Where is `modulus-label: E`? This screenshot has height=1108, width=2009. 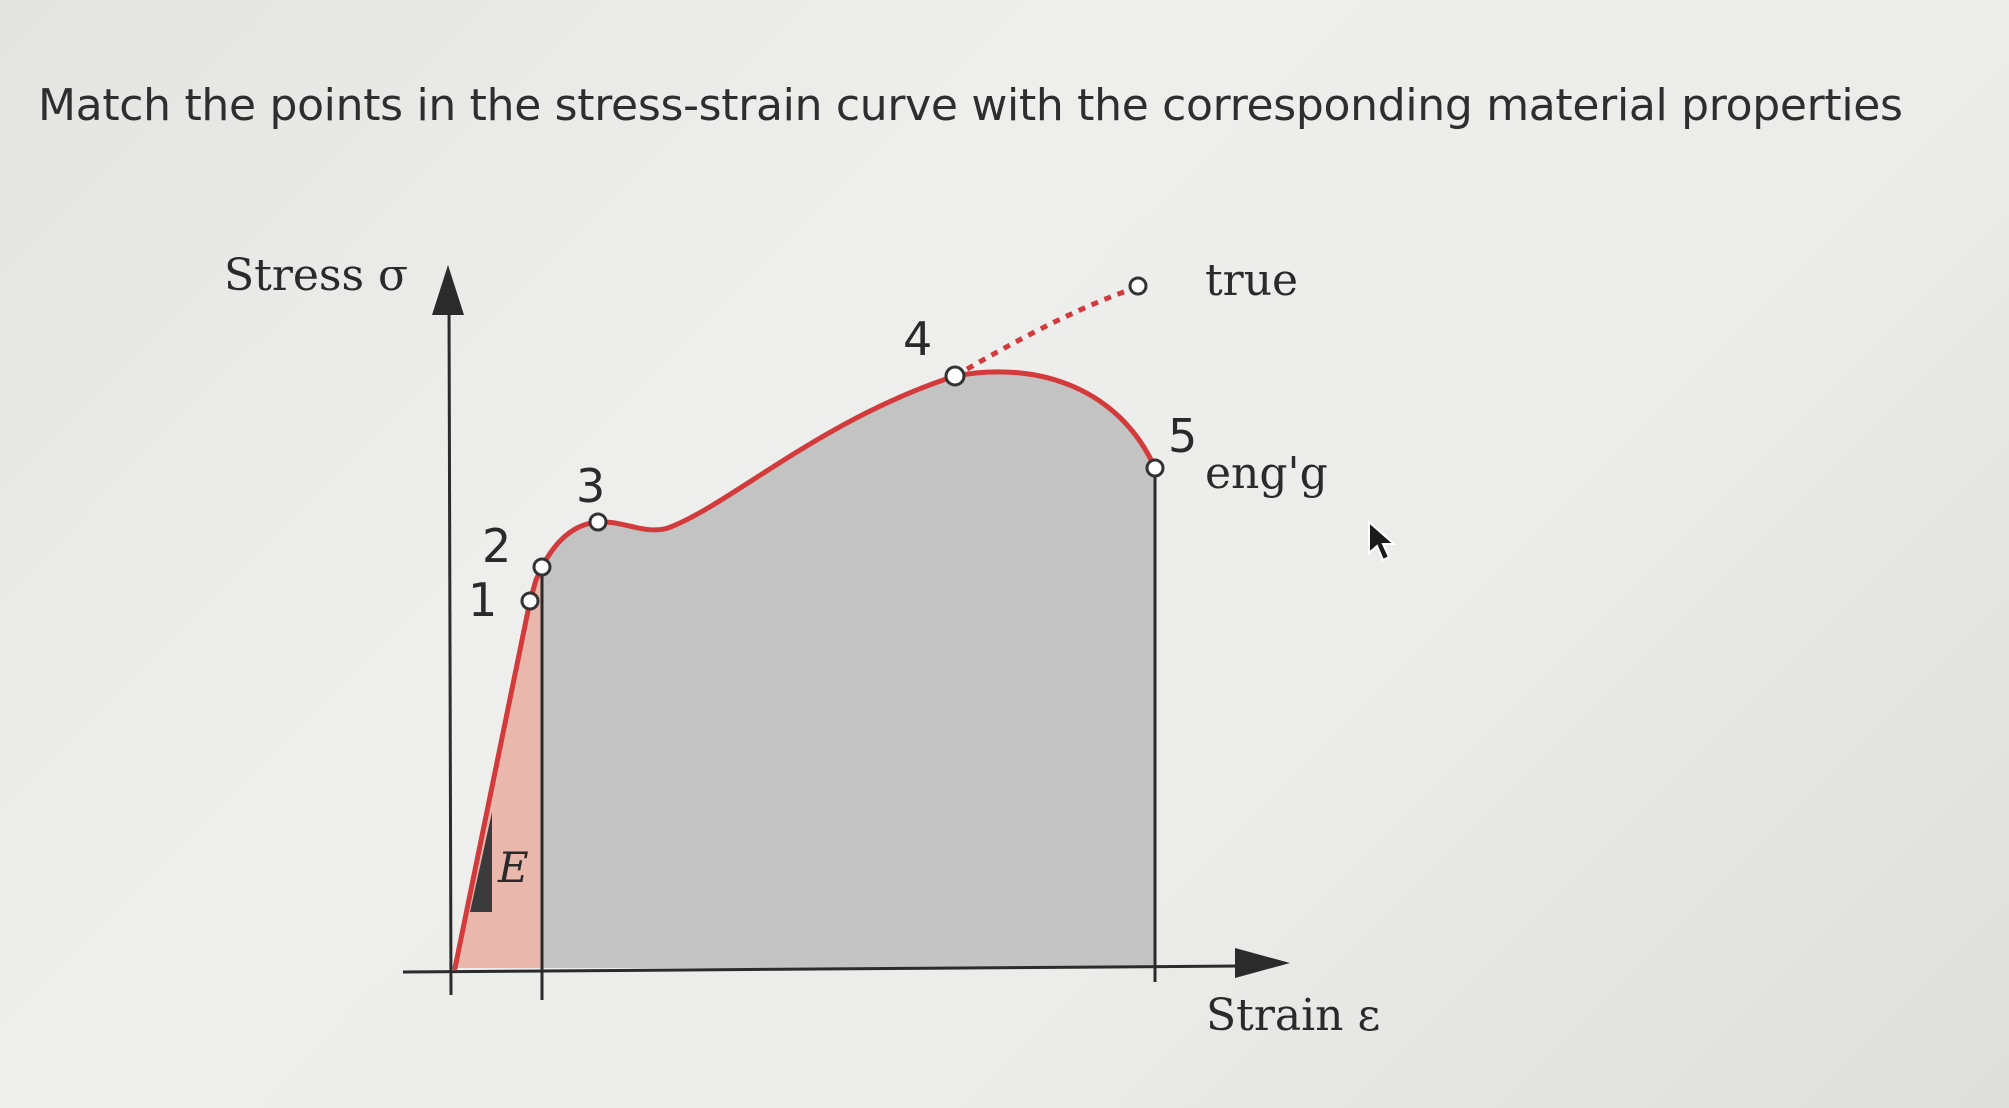
modulus-label: E is located at coordinates (513, 867).